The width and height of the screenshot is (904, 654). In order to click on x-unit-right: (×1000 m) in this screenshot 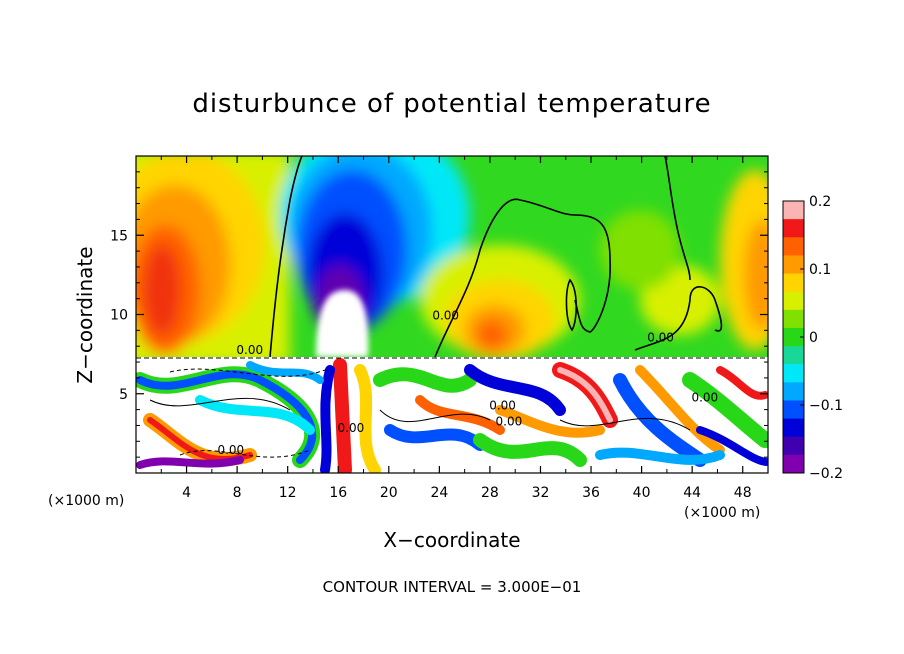, I will do `click(722, 513)`.